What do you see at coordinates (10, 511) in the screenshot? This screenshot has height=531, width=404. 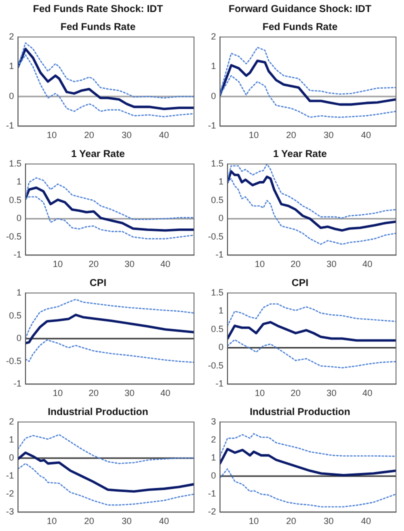 I see `y-tick-label: -3` at bounding box center [10, 511].